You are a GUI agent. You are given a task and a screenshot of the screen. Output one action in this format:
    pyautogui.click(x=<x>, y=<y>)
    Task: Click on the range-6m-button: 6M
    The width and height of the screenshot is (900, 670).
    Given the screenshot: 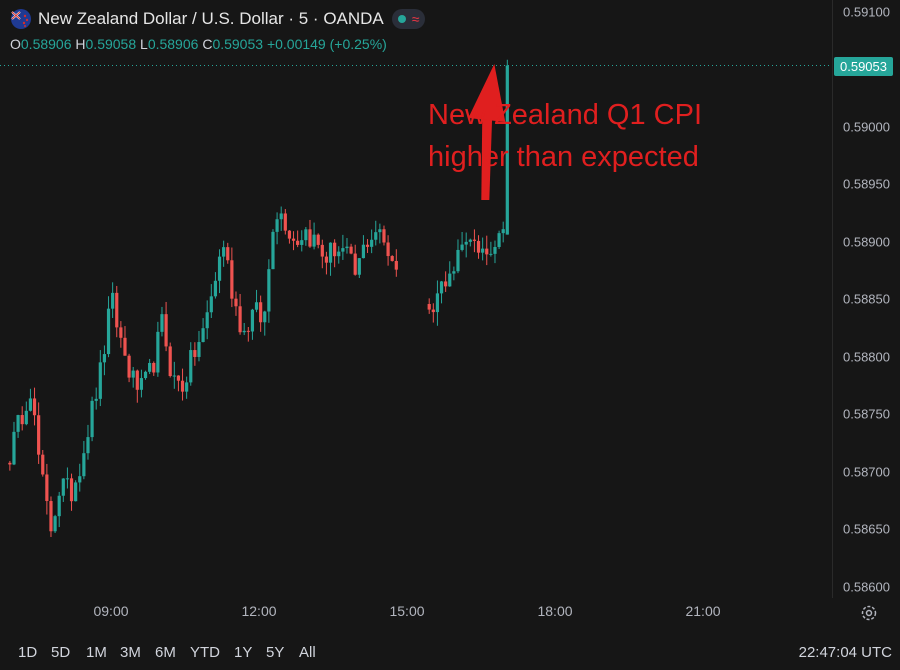 What is the action you would take?
    pyautogui.click(x=165, y=652)
    